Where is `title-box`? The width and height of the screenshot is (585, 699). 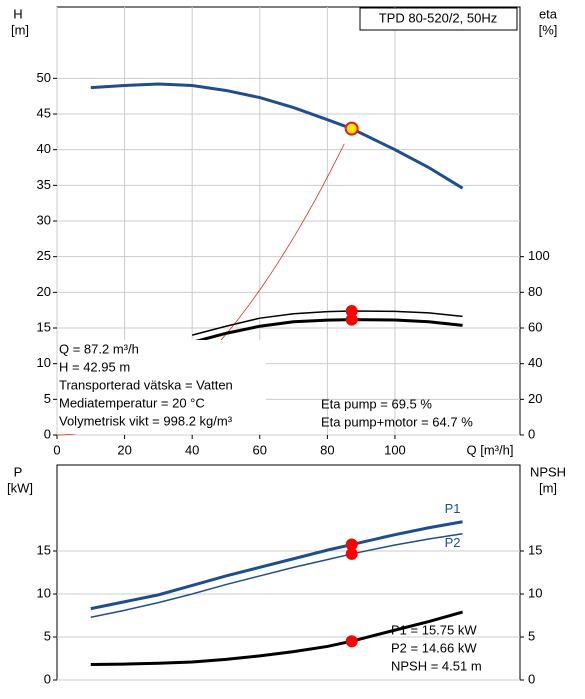 title-box is located at coordinates (438, 19).